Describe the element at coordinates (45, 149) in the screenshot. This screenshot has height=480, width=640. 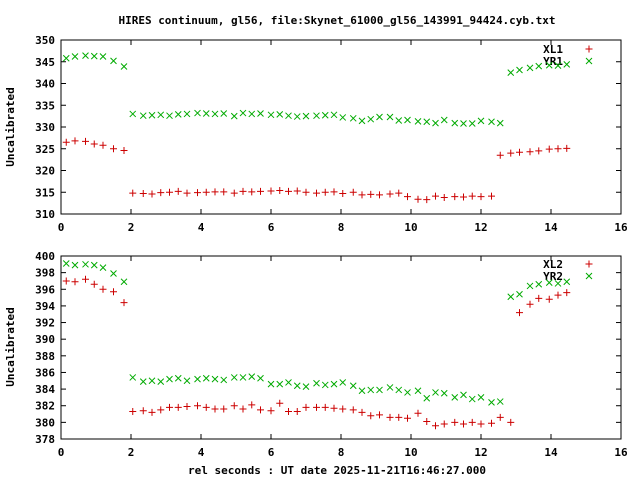
I see `y-tick-label: 325` at that location.